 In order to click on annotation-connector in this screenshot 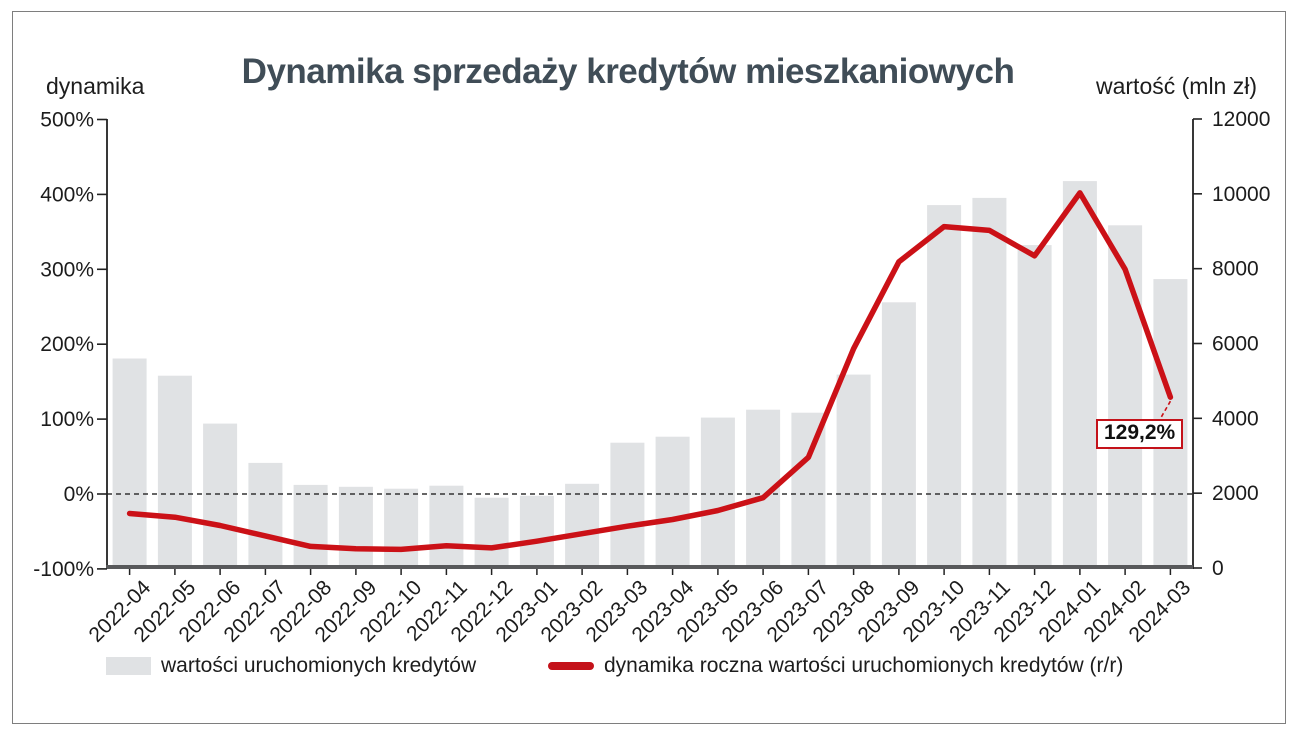, I will do `click(1165, 411)`.